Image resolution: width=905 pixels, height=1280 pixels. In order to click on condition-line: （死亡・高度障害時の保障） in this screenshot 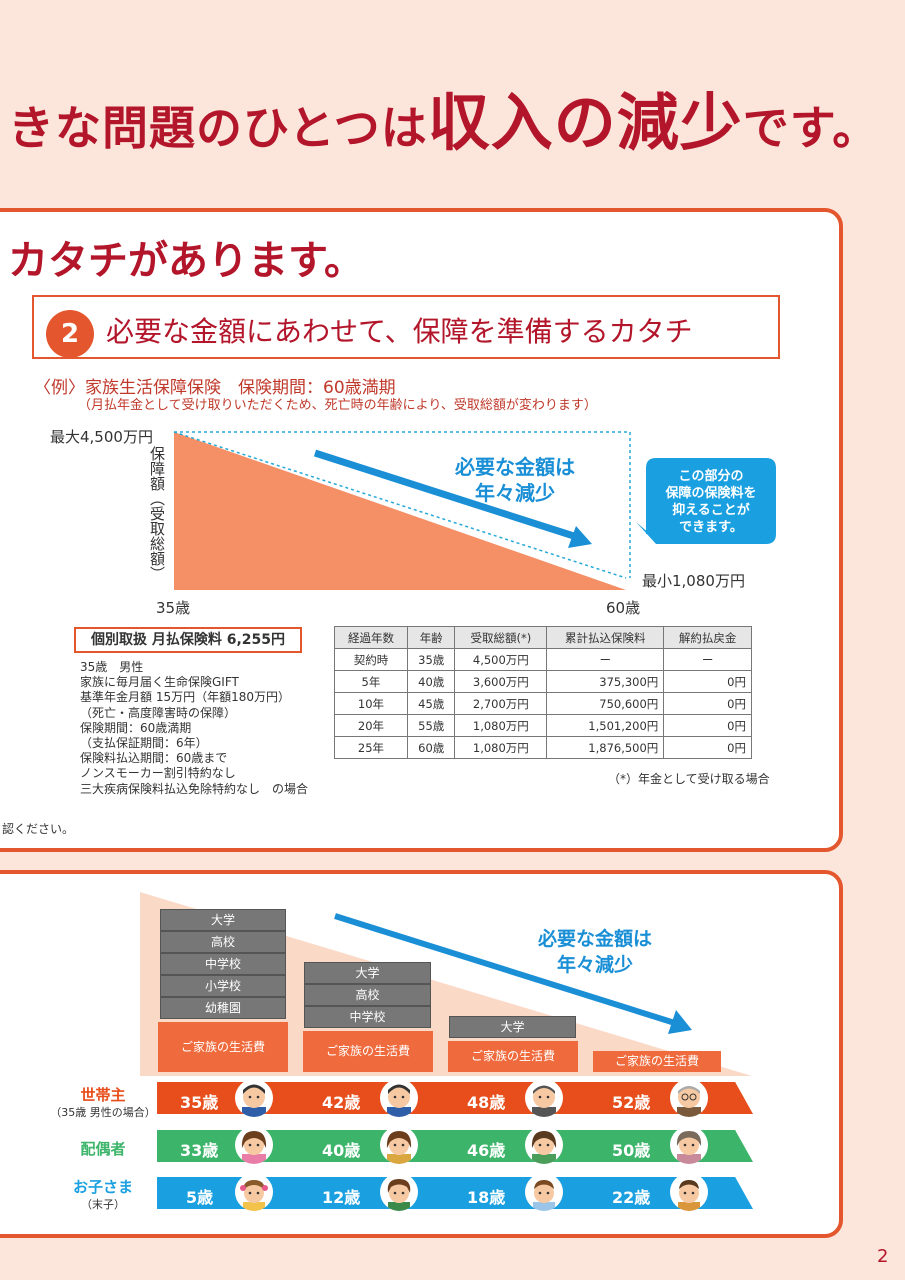, I will do `click(158, 712)`.